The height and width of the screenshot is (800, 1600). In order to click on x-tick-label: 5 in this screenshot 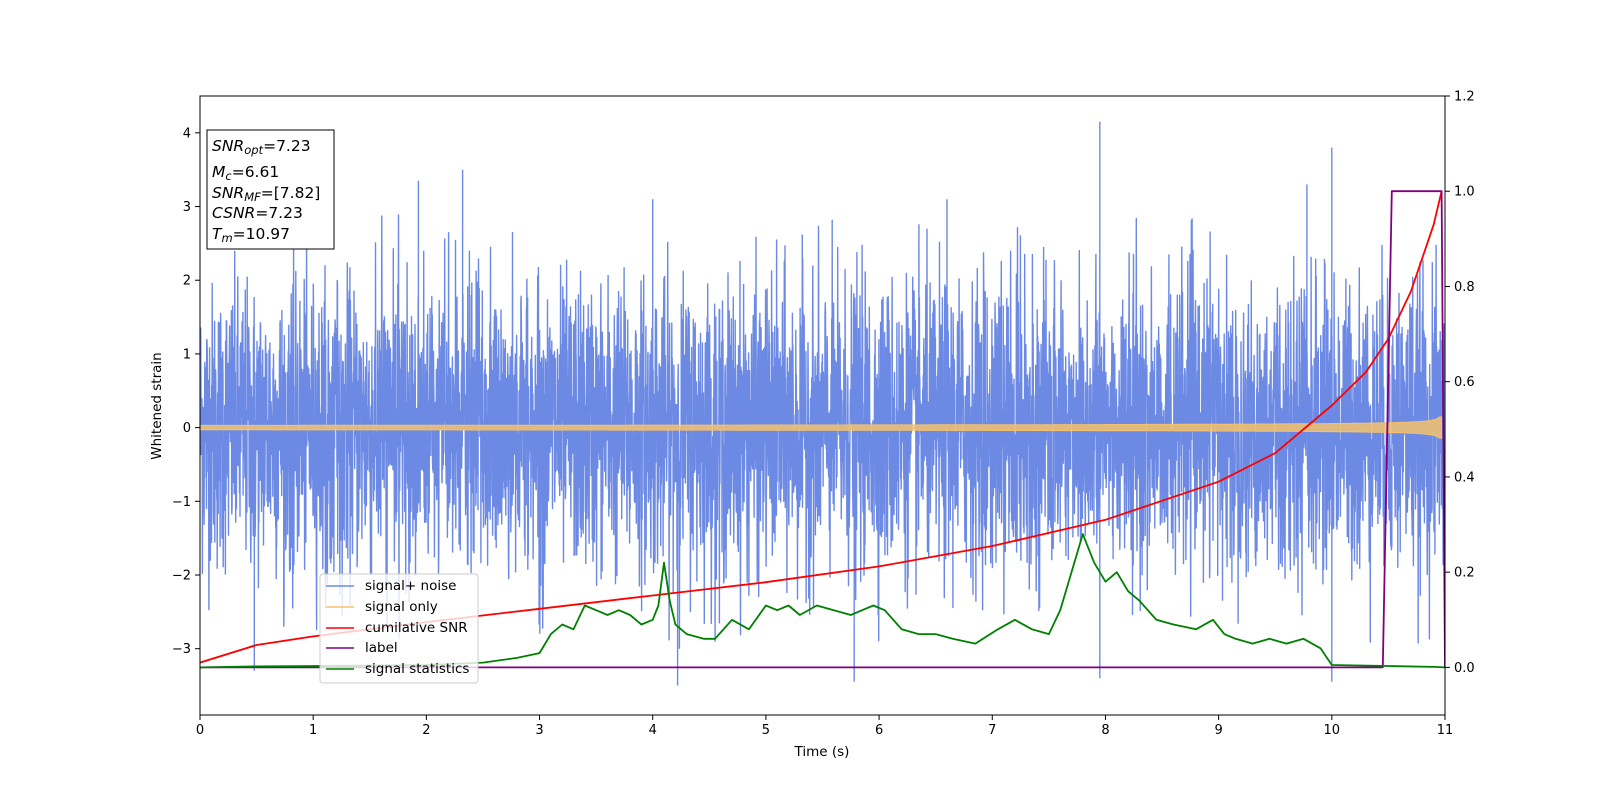, I will do `click(766, 730)`.